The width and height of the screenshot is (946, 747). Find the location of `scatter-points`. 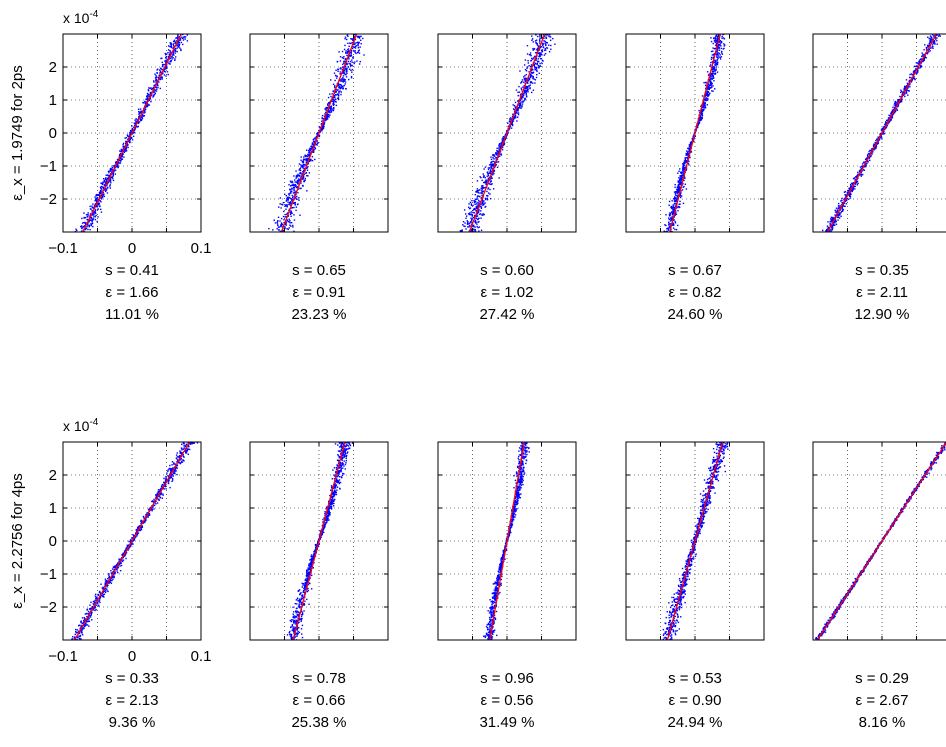

scatter-points is located at coordinates (316, 133).